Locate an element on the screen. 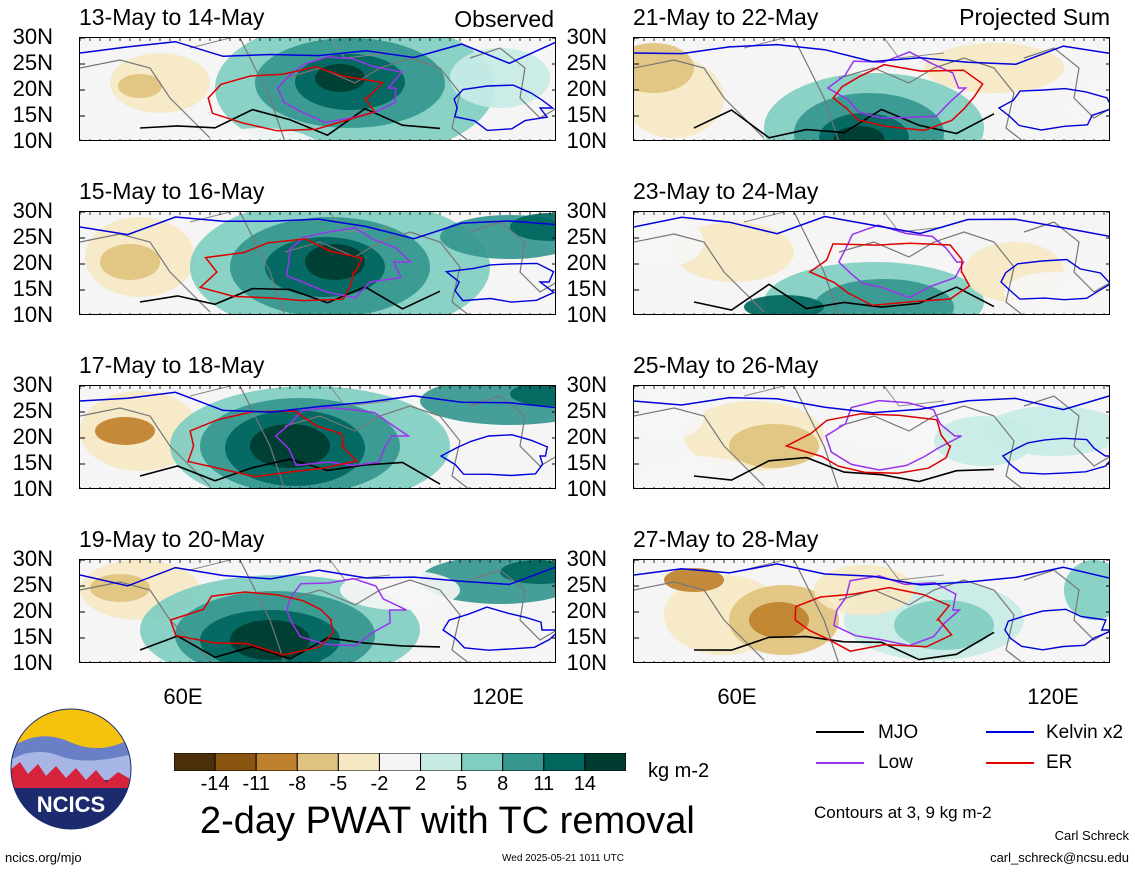 Image resolution: width=1135 pixels, height=872 pixels. lat-label-25n-panel-6: 25N is located at coordinates (586, 236).